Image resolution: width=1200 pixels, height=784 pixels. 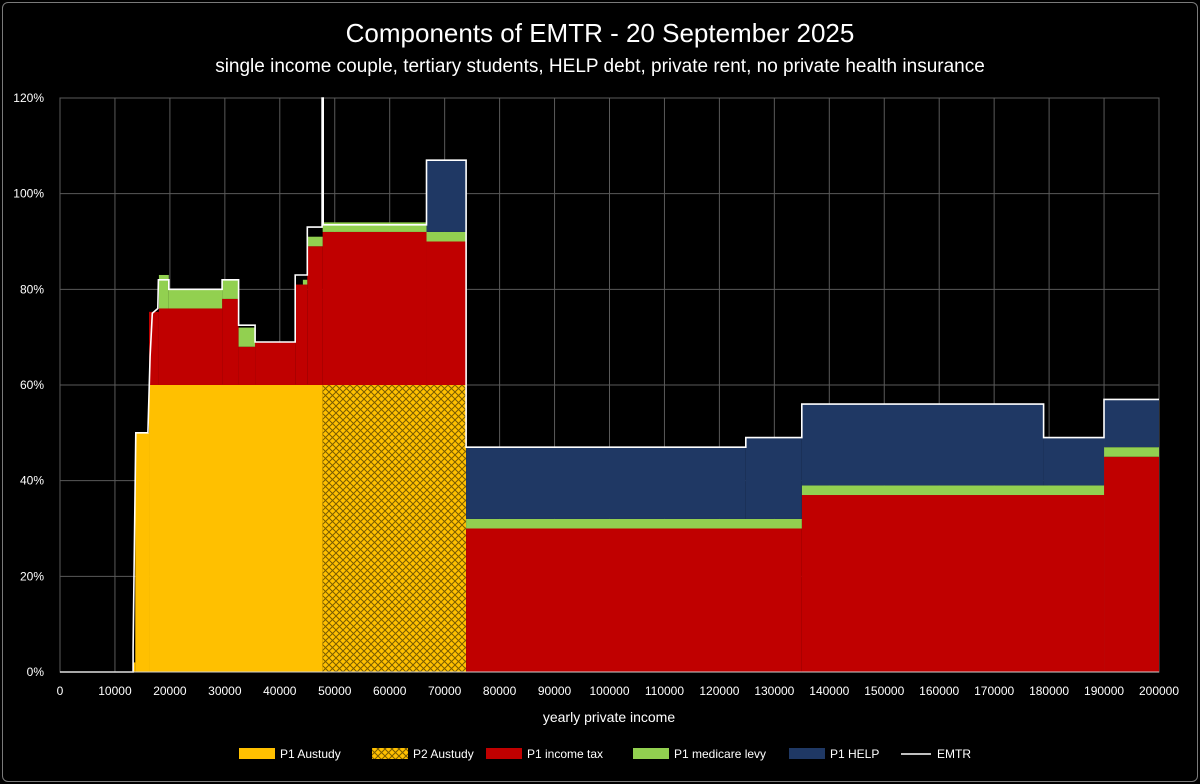 I want to click on x-tick-label: 70000, so click(x=445, y=691).